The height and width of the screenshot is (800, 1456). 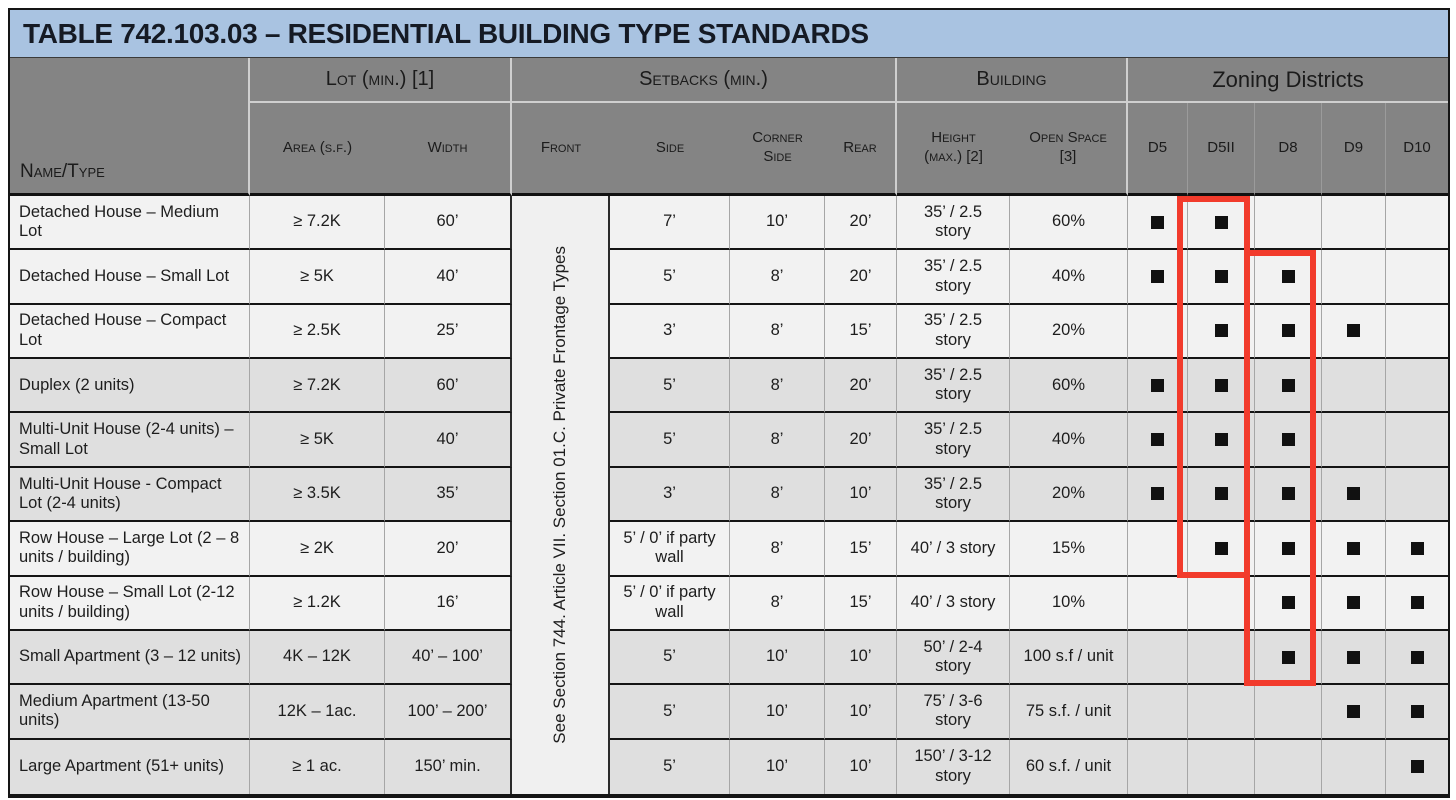 I want to click on cell-area-text: 4K – 12K, so click(x=317, y=656).